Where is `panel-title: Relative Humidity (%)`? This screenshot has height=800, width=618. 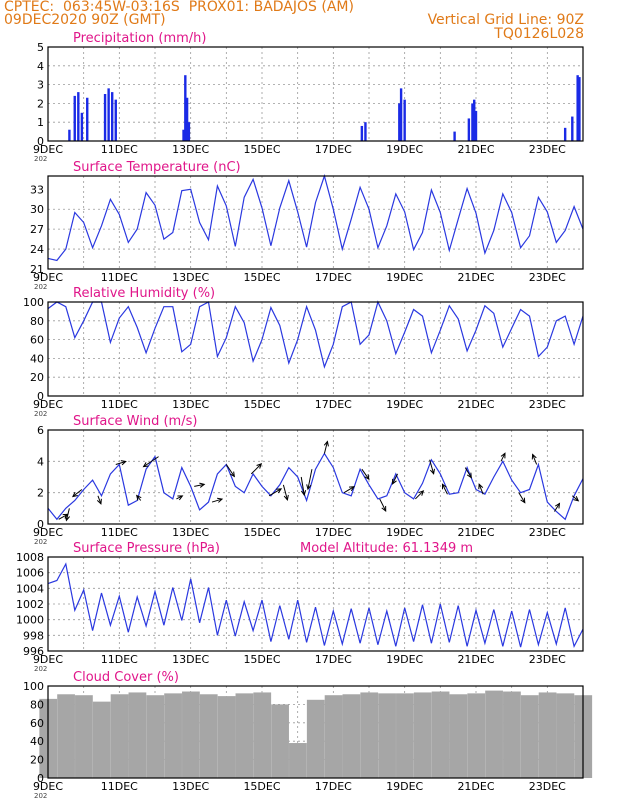
panel-title: Relative Humidity (%) is located at coordinates (144, 293).